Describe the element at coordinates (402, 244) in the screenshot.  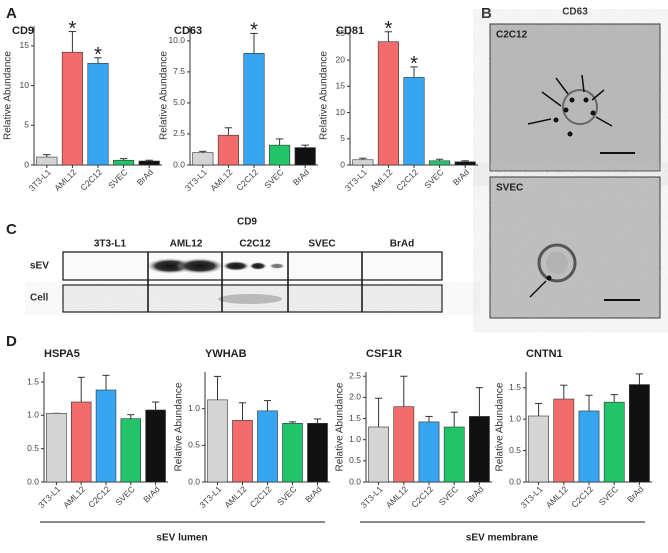
I see `lane-label: BrAd` at that location.